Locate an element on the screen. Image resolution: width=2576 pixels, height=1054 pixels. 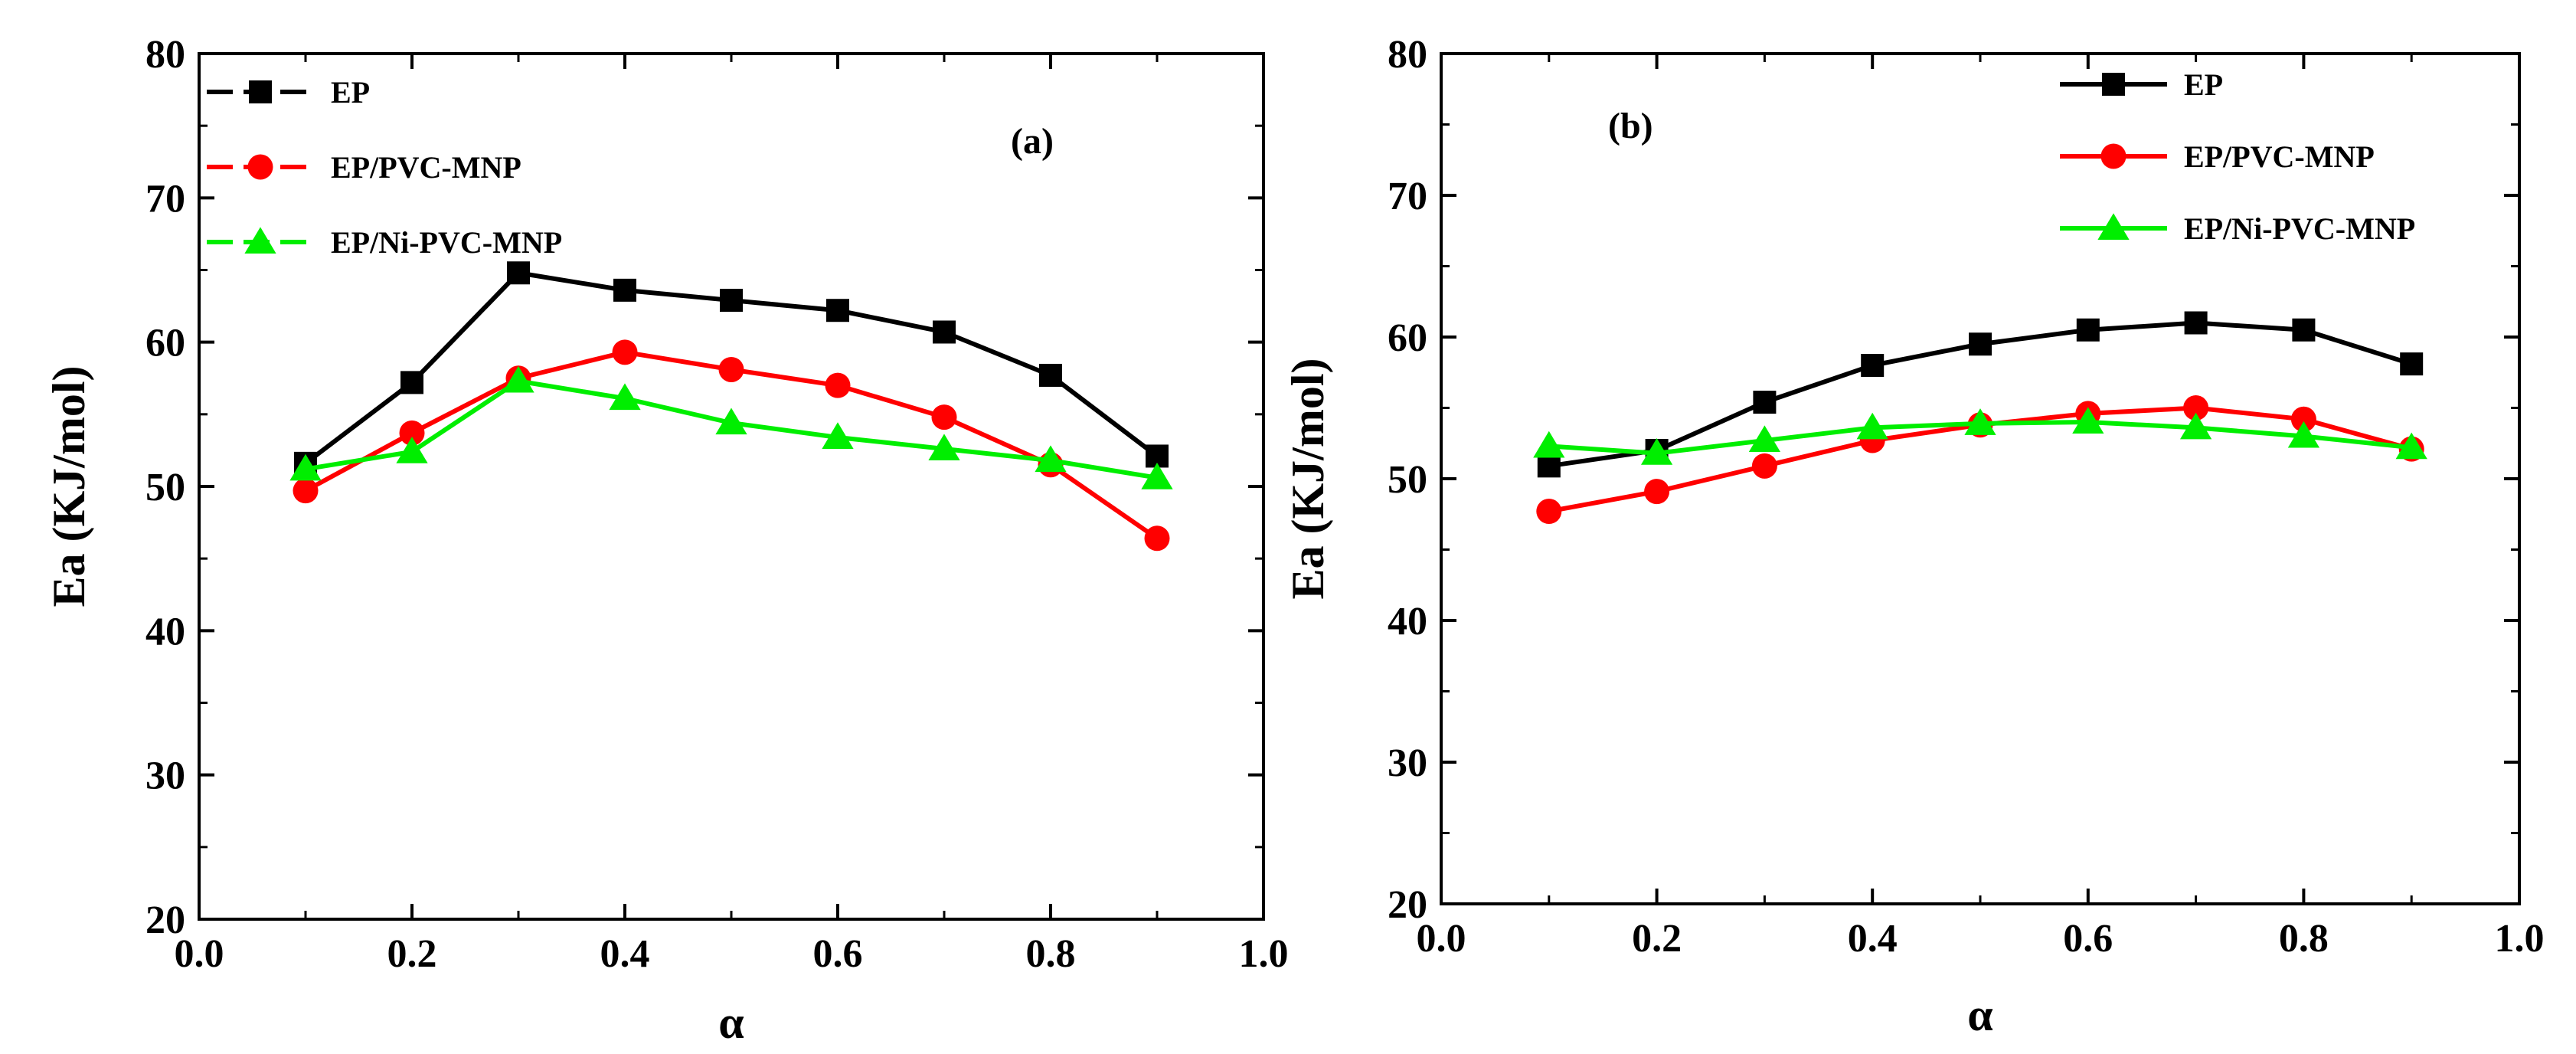
panel-label: (b) is located at coordinates (1630, 126).